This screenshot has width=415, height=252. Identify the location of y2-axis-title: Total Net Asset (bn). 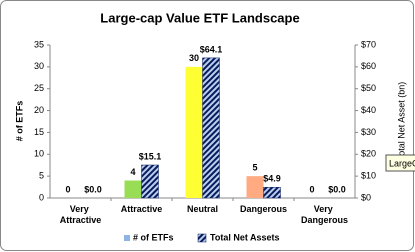
(401, 121).